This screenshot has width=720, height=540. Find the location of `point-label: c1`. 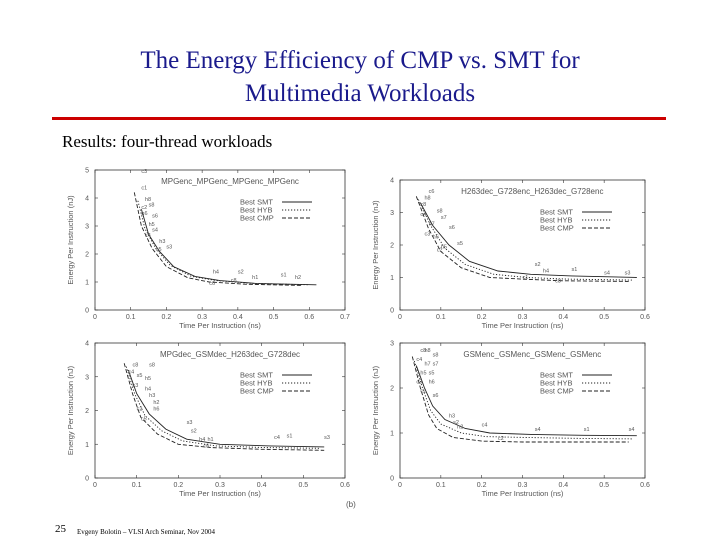

point-label: c1 is located at coordinates (144, 189).